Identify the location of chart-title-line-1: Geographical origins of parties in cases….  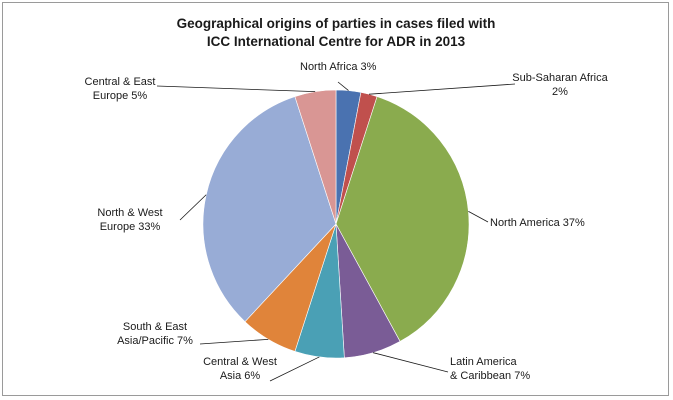
(336, 23).